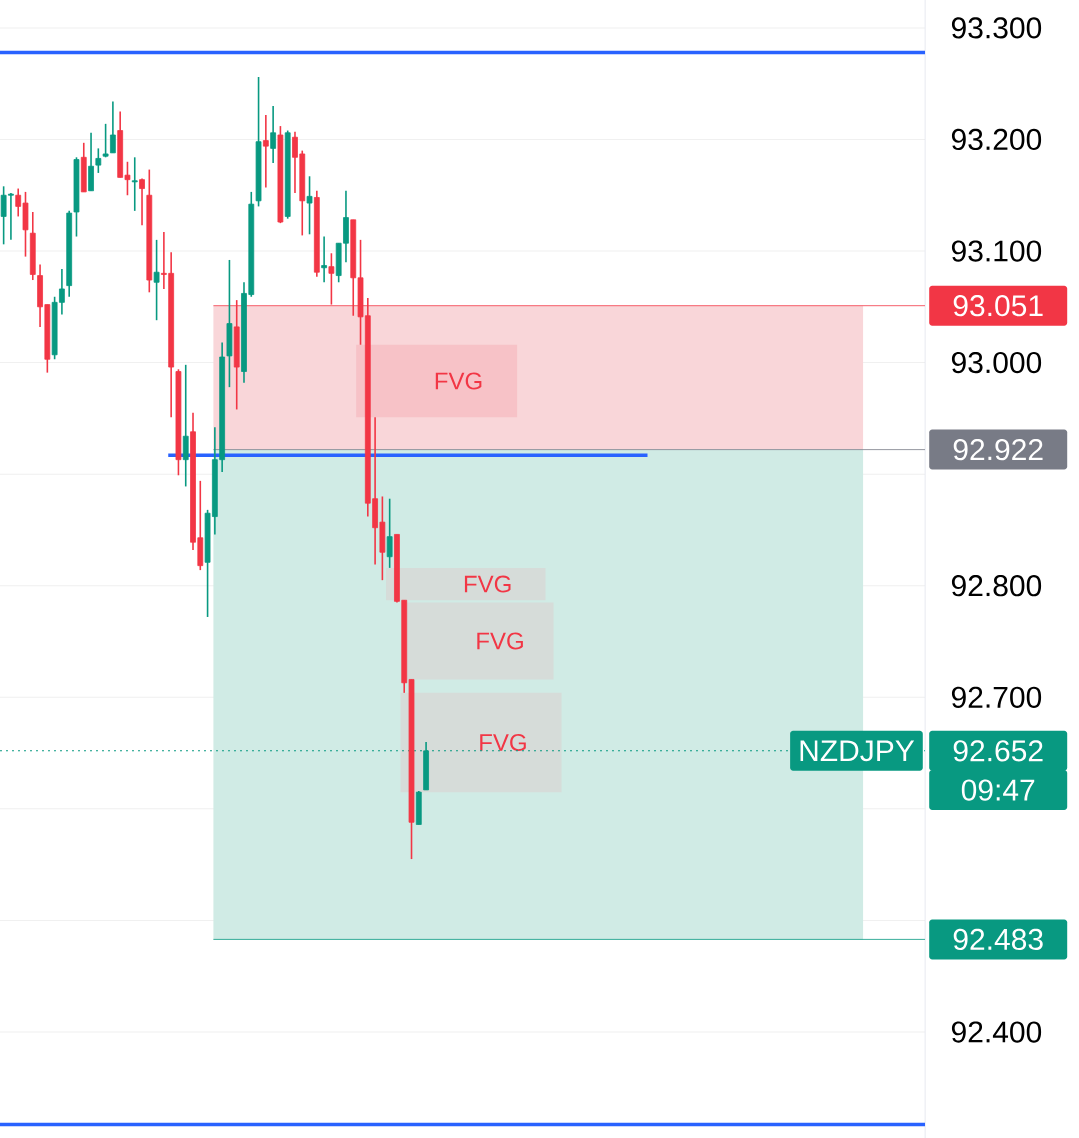 The image size is (1079, 1138). I want to click on ref-line-label: 92.652, so click(998, 751).